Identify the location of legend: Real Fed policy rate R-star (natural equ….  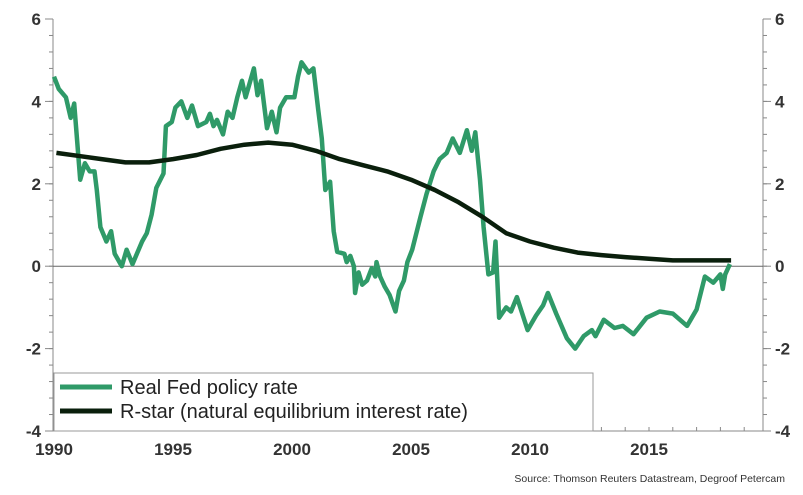
(323, 402).